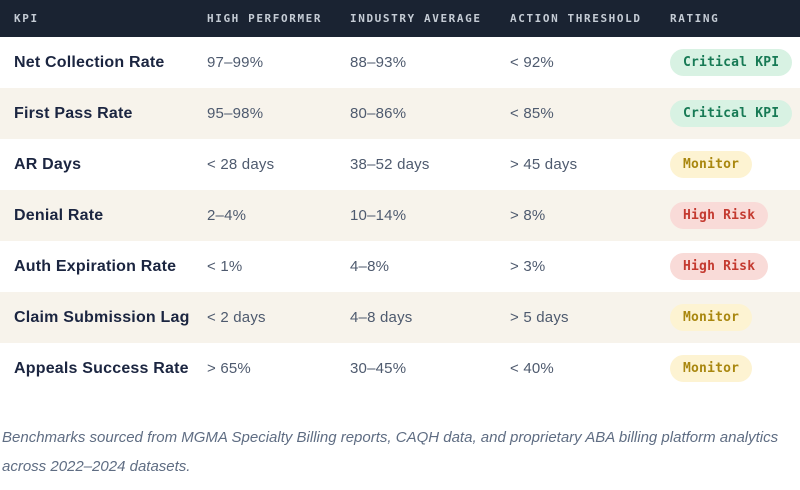 This screenshot has width=800, height=490. Describe the element at coordinates (101, 368) in the screenshot. I see `kpi-name: Appeals Success Rate` at that location.